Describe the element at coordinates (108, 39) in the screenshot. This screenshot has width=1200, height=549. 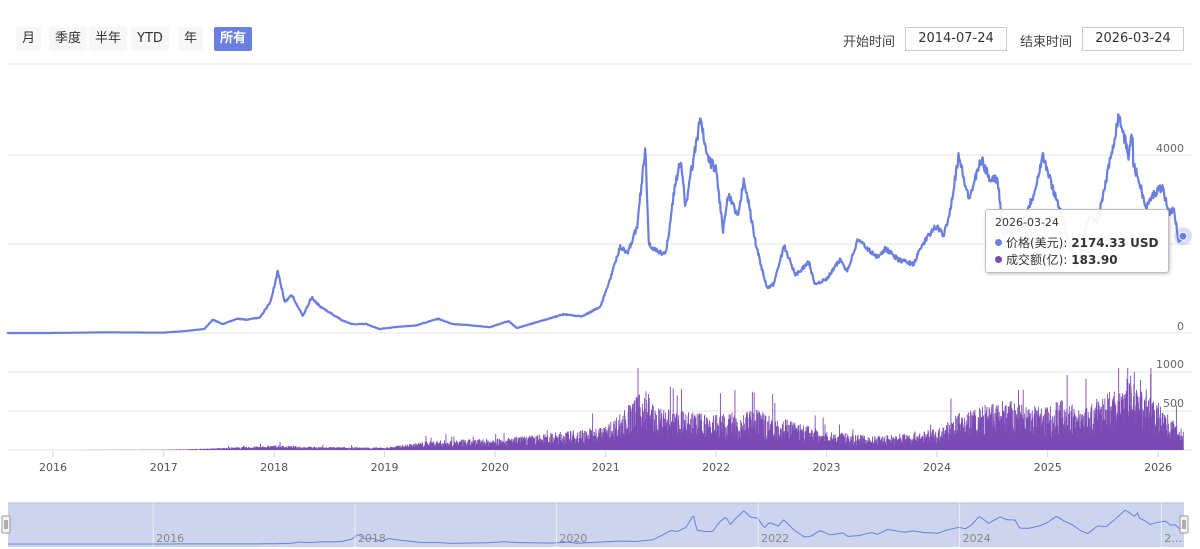
I see `range-button-half-year: 半年` at that location.